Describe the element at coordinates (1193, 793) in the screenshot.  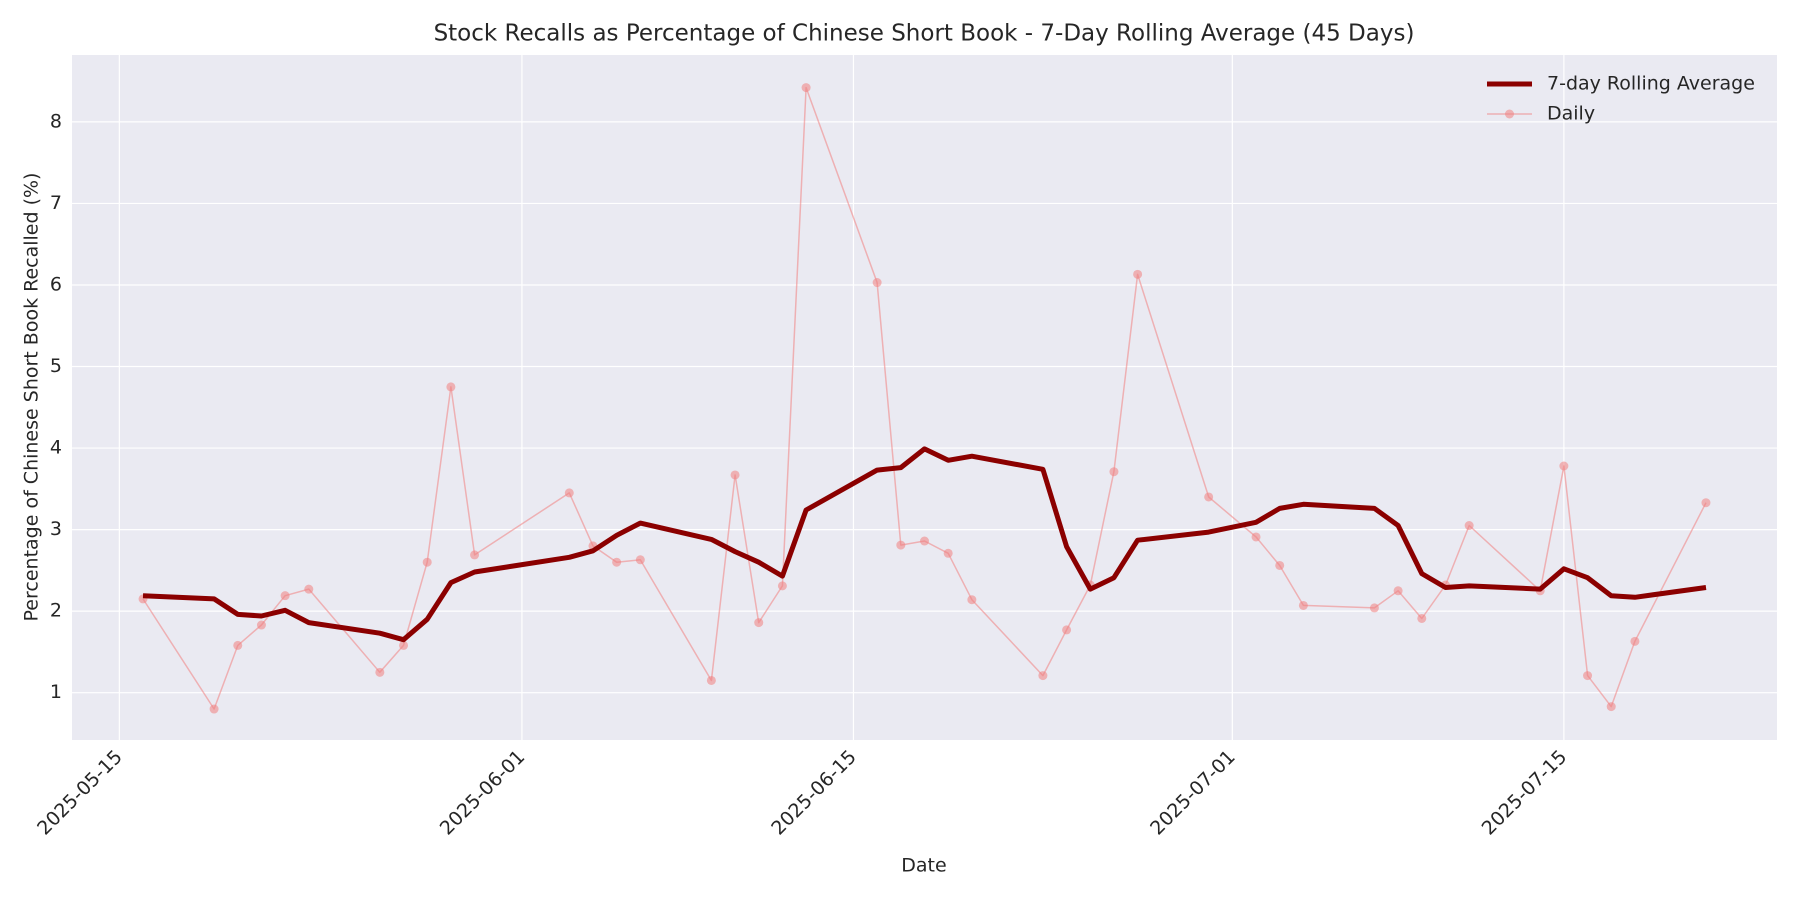
I see `x-tick-label: 2025-07-01` at that location.